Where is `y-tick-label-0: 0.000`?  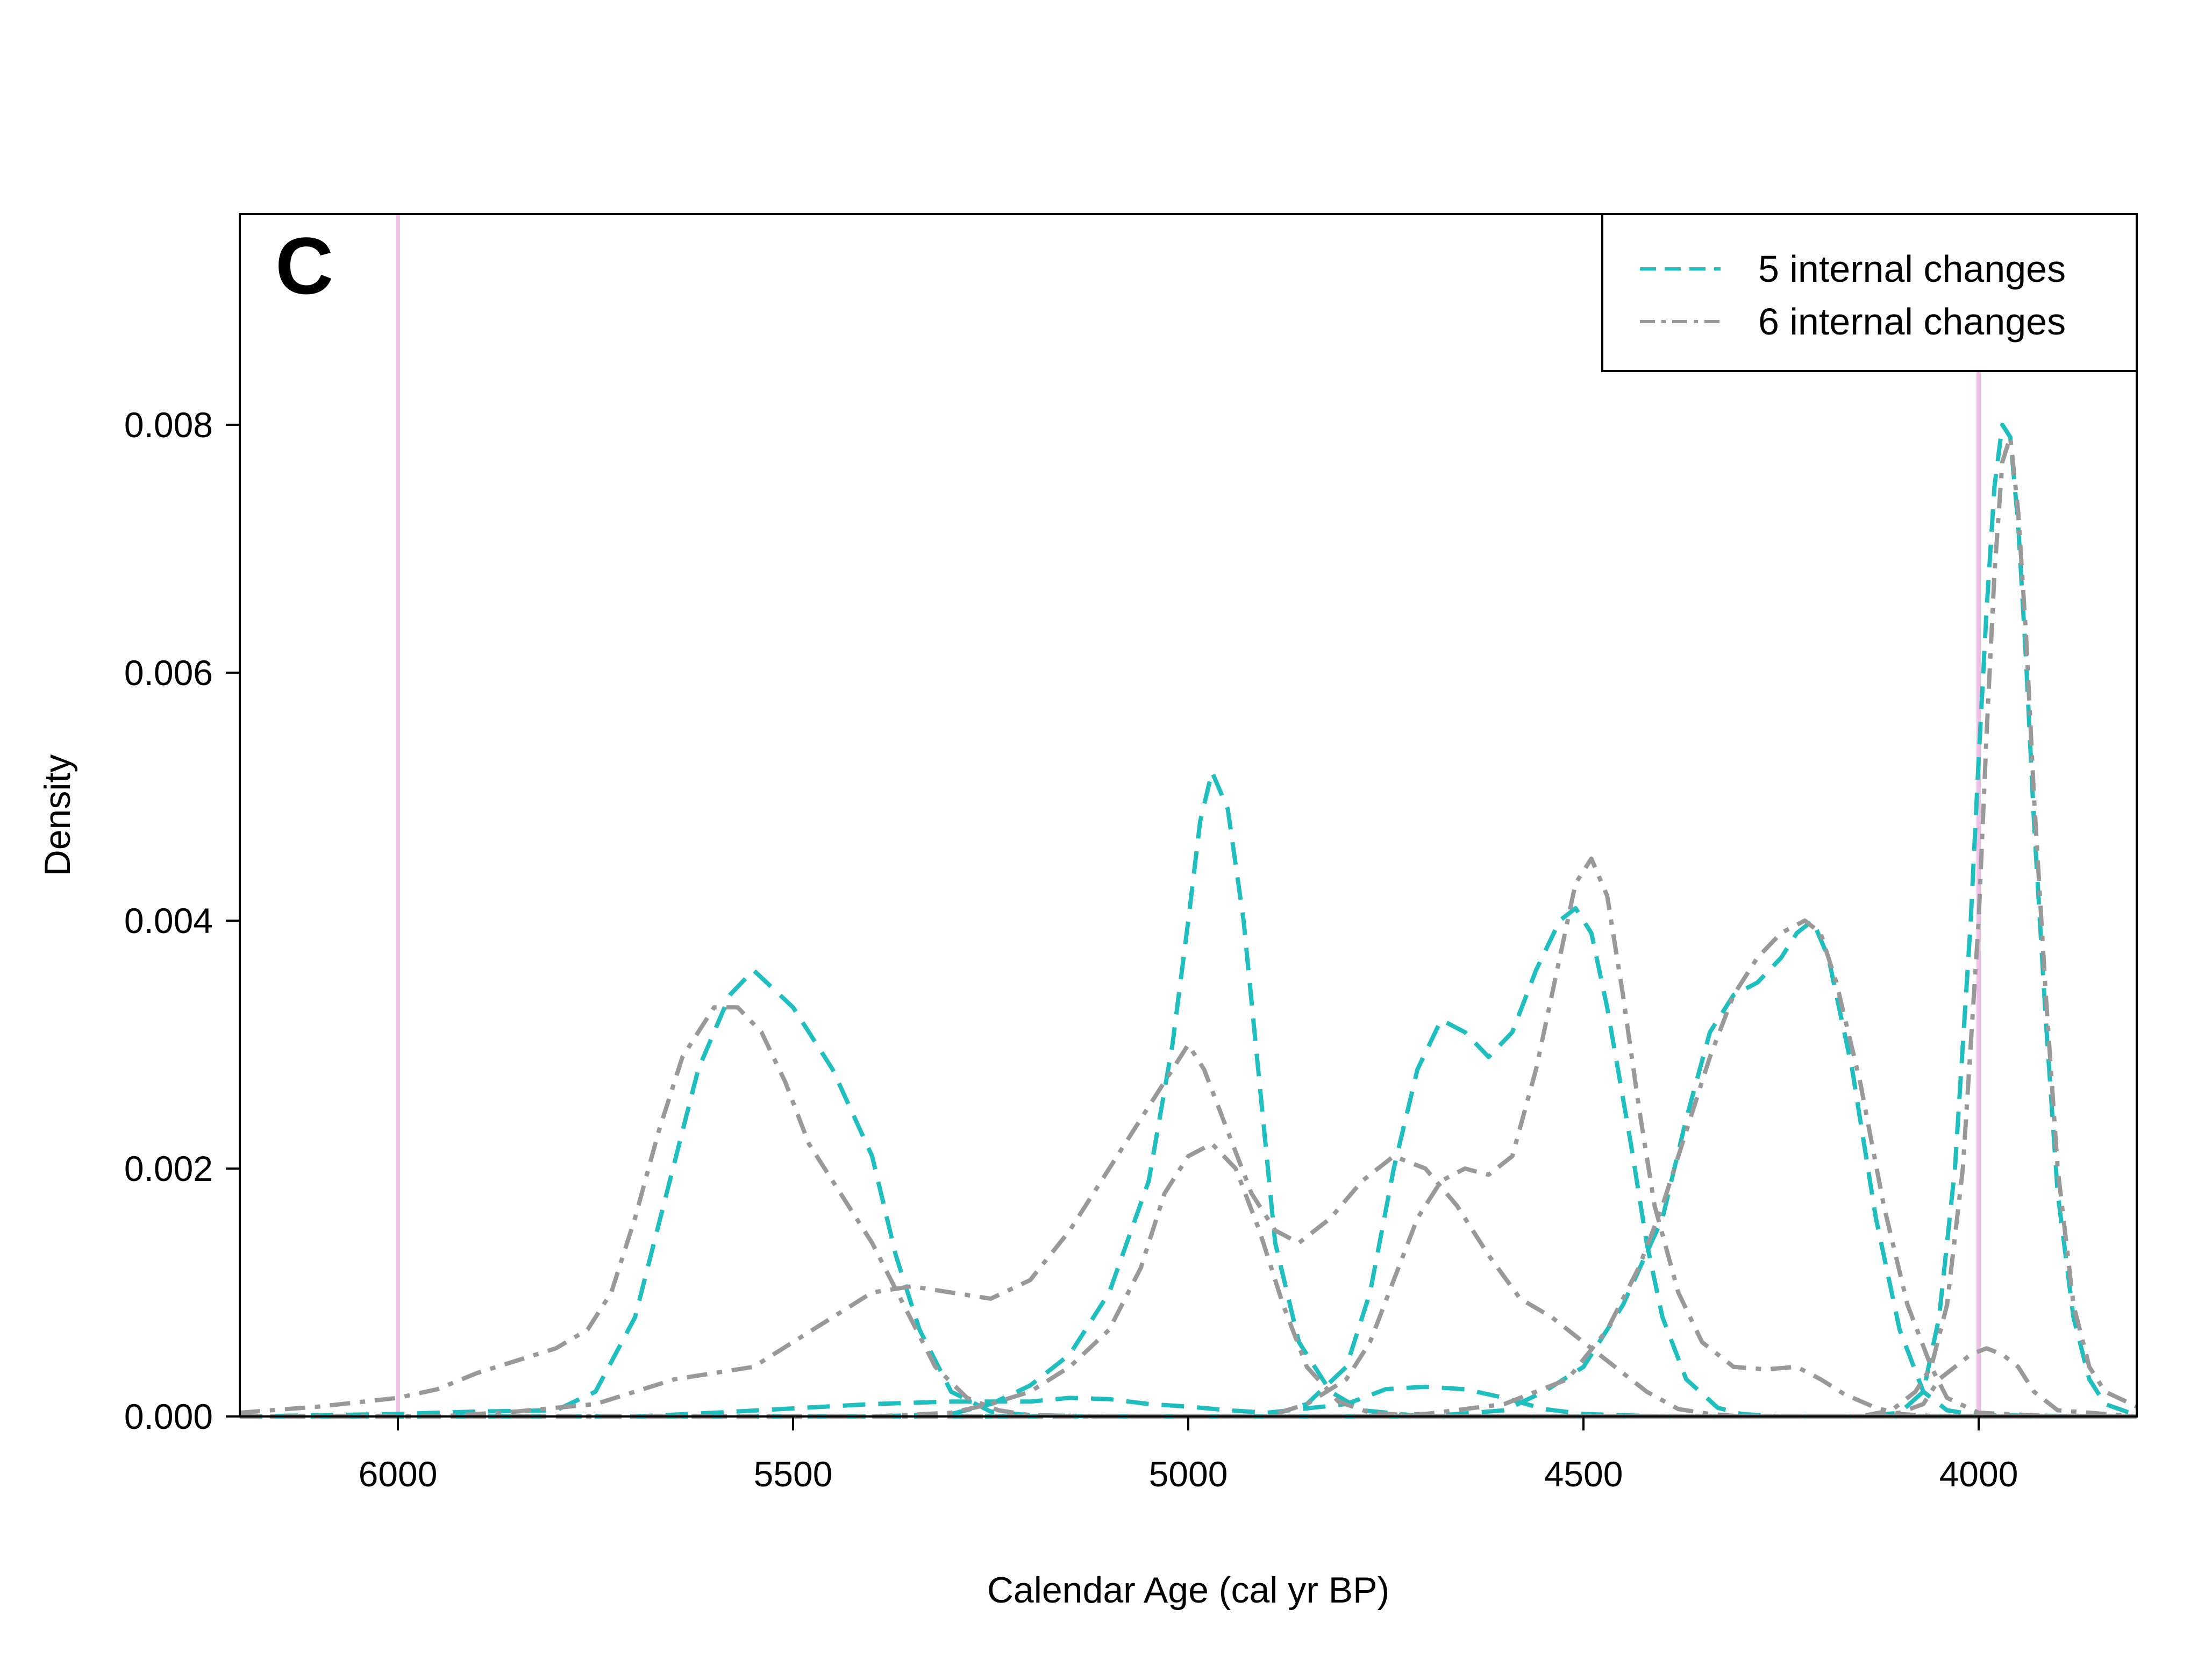
y-tick-label-0: 0.000 is located at coordinates (168, 1416).